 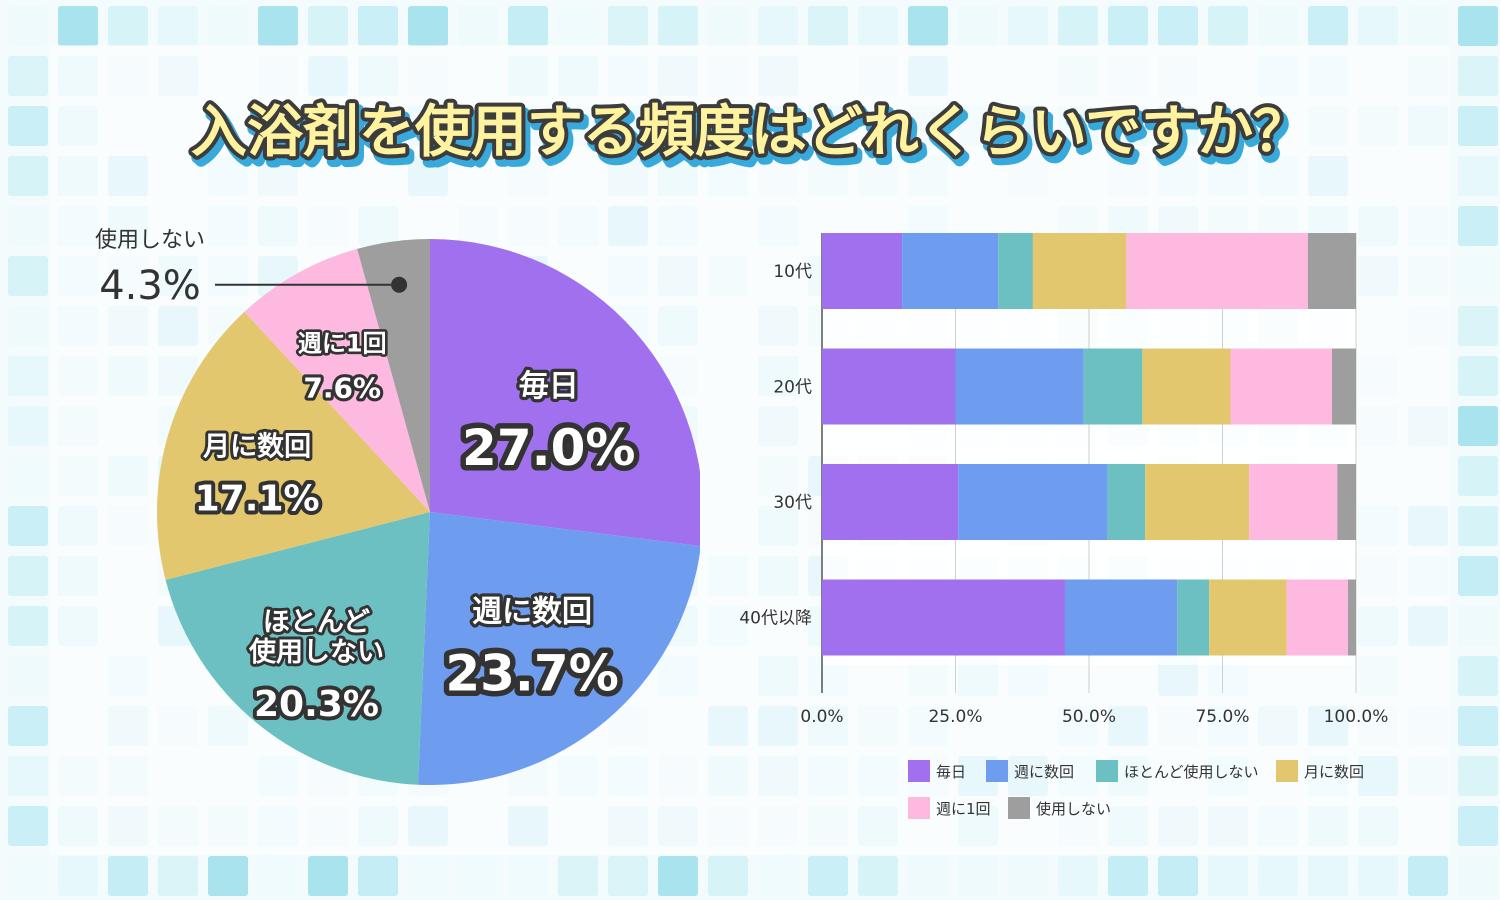 I want to click on callout-label: 使用しない, so click(x=150, y=240).